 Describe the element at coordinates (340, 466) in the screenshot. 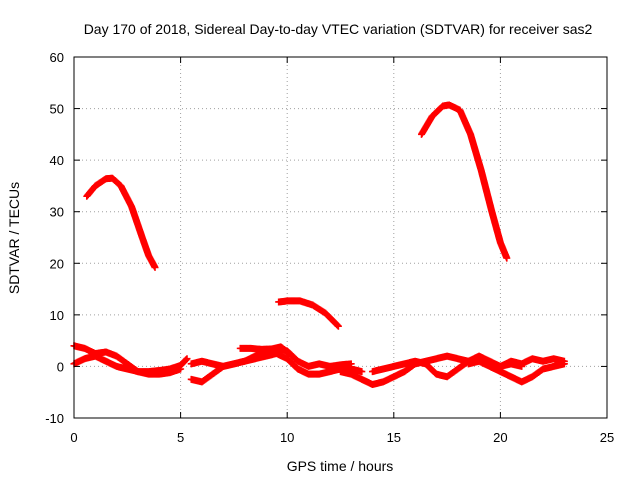

I see `x-axis-label: GPS time / hours` at that location.